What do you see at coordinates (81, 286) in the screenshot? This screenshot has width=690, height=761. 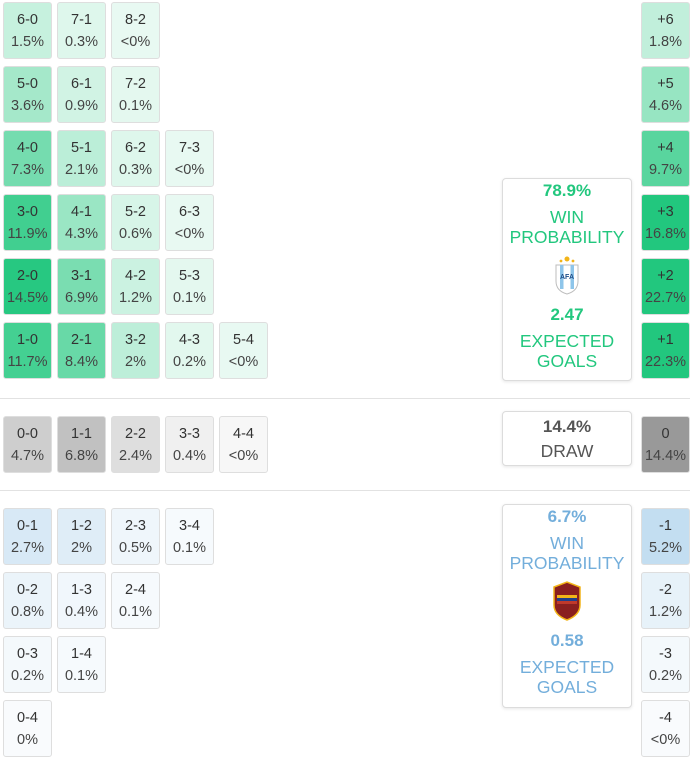 I see `home-win-scoreline-cell: 3-1 6.9%` at bounding box center [81, 286].